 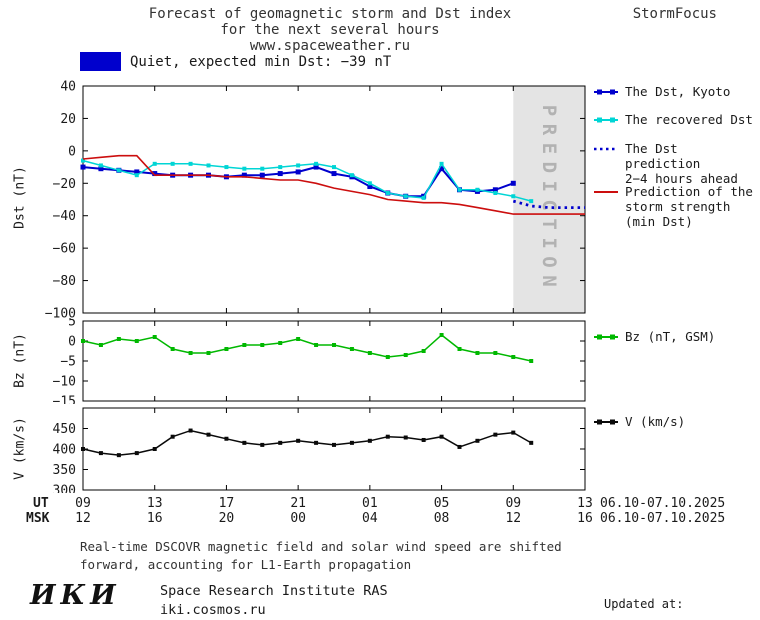 What do you see at coordinates (64, 400) in the screenshot?
I see `y-tick-label: −15` at bounding box center [64, 400].